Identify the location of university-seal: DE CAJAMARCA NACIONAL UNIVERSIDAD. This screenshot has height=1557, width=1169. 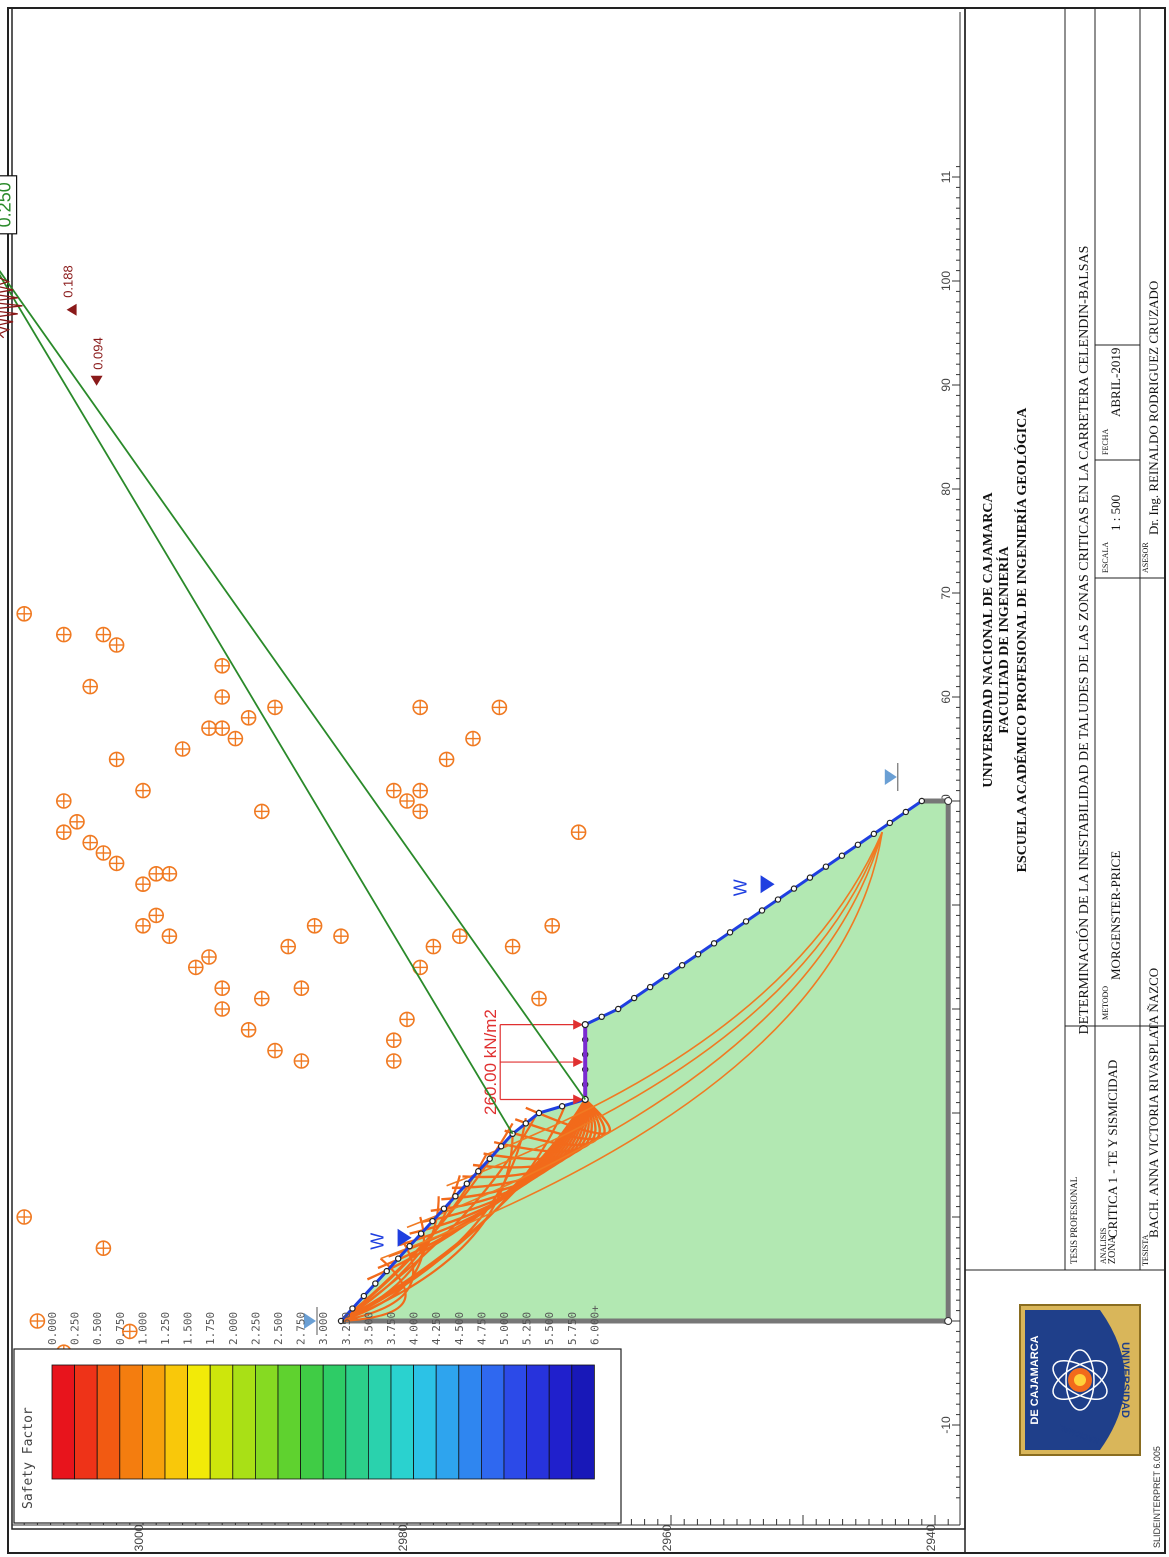
(1080, 1380).